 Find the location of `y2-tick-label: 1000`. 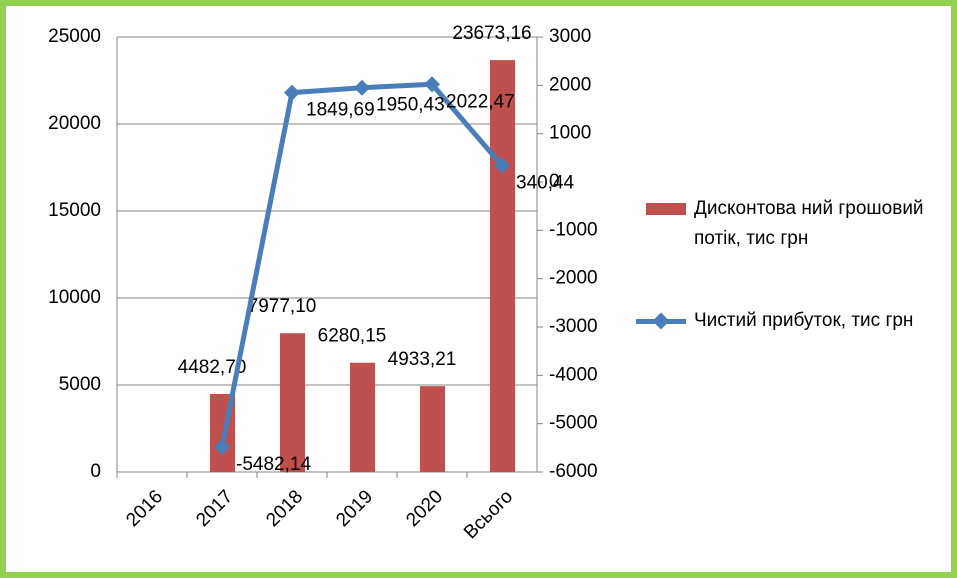

y2-tick-label: 1000 is located at coordinates (570, 133).